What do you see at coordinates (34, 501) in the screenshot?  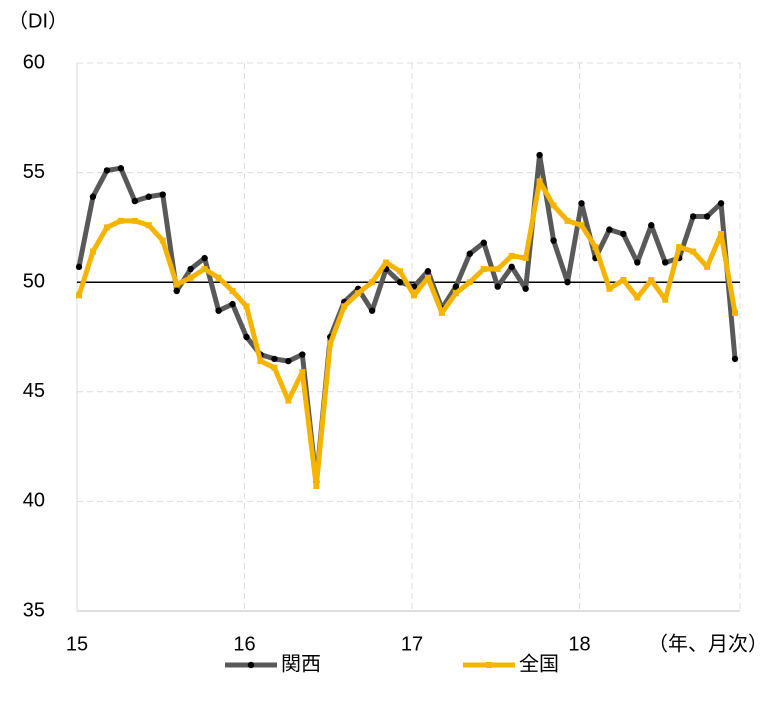 I see `y-tick-label: 40` at bounding box center [34, 501].